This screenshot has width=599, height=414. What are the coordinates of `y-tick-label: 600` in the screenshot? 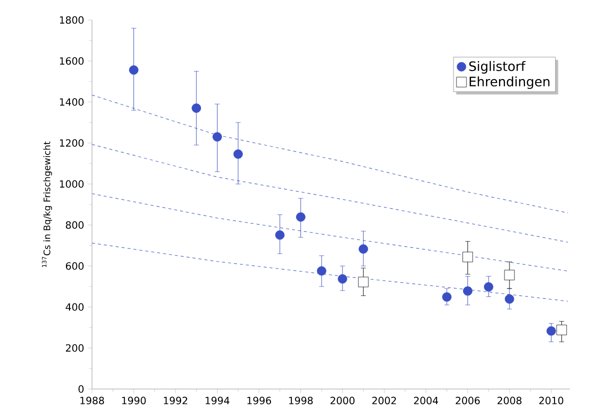 It's located at (75, 266).